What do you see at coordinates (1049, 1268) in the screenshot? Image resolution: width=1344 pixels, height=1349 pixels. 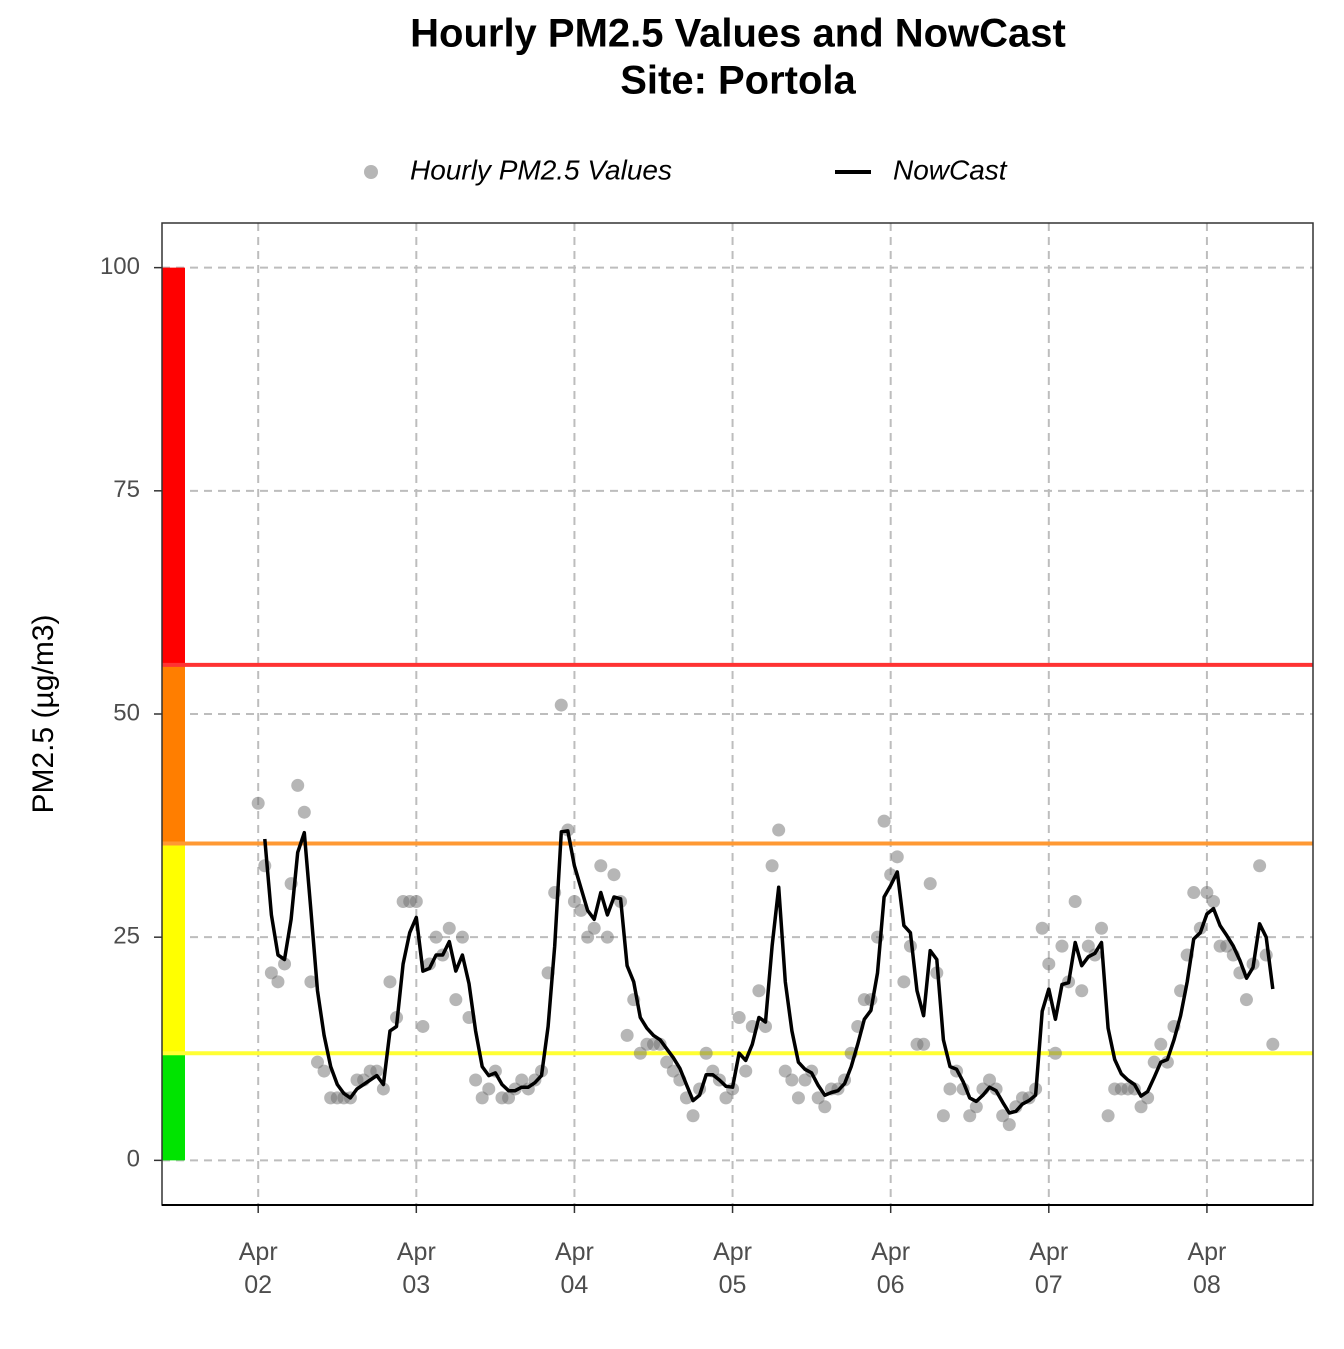 I see `x-tick-label: Apr 07` at bounding box center [1049, 1268].